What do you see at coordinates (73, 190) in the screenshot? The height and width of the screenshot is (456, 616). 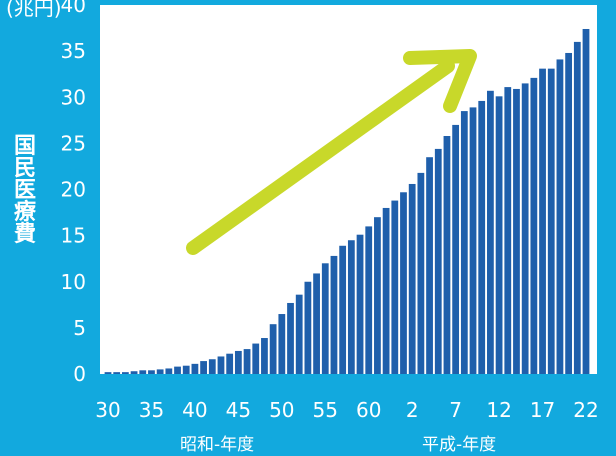 I see `y-tick-label: 20` at bounding box center [73, 190].